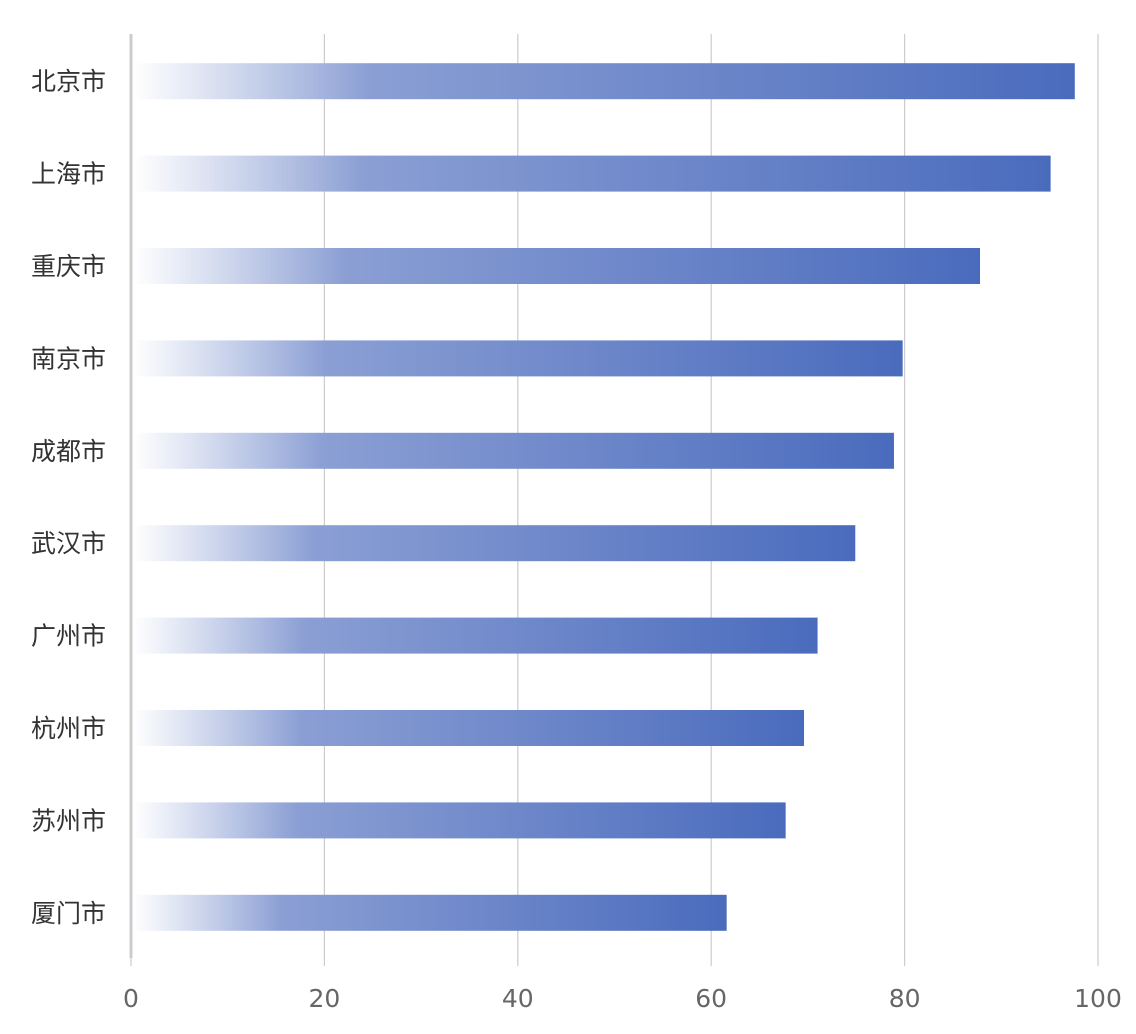  Describe the element at coordinates (68, 820) in the screenshot. I see `category-label: 苏州市` at that location.